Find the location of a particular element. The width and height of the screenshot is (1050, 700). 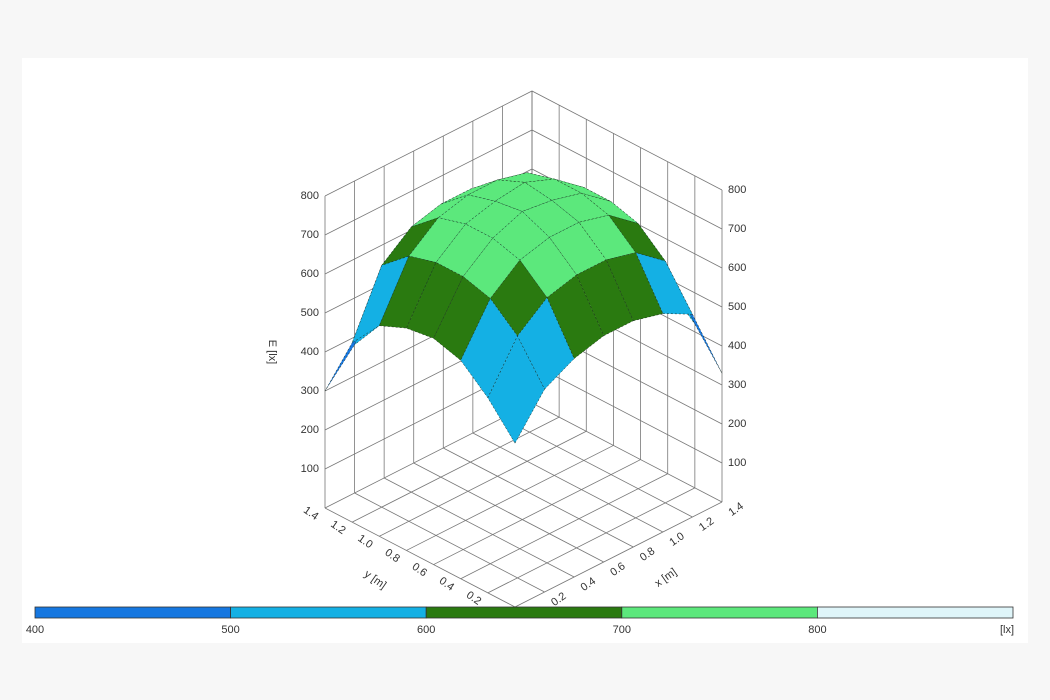

x-axis-line is located at coordinates (618, 554).